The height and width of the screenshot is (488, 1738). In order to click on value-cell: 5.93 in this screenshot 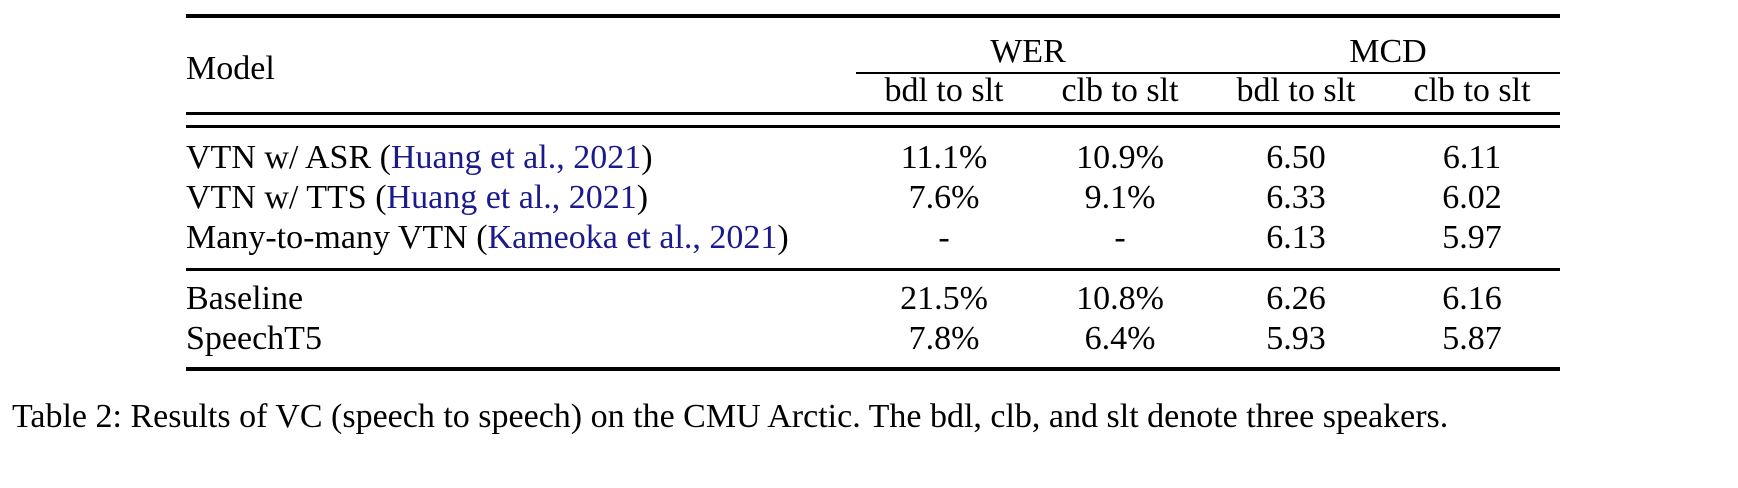, I will do `click(1296, 338)`.